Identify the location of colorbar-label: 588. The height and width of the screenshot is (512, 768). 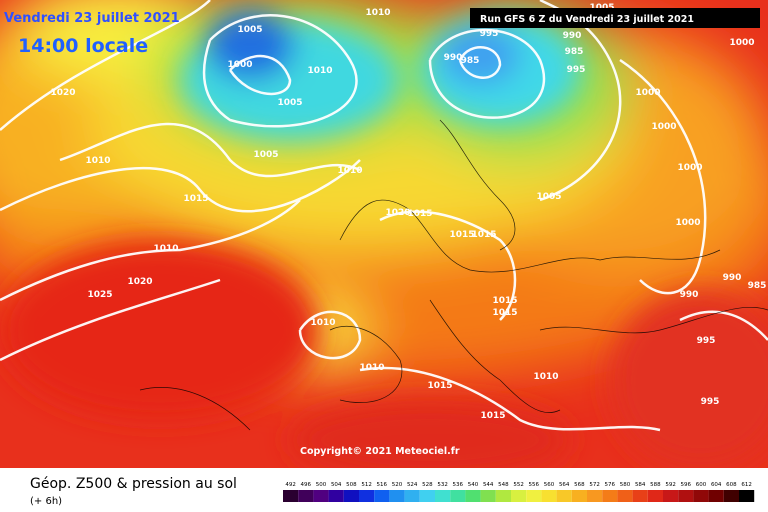
(655, 485).